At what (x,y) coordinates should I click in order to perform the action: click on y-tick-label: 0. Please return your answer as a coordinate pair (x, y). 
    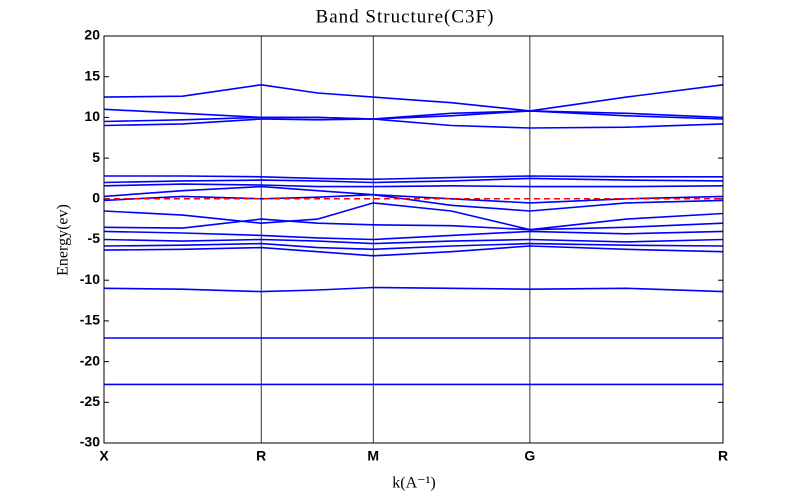
    Looking at the image, I should click on (96, 198).